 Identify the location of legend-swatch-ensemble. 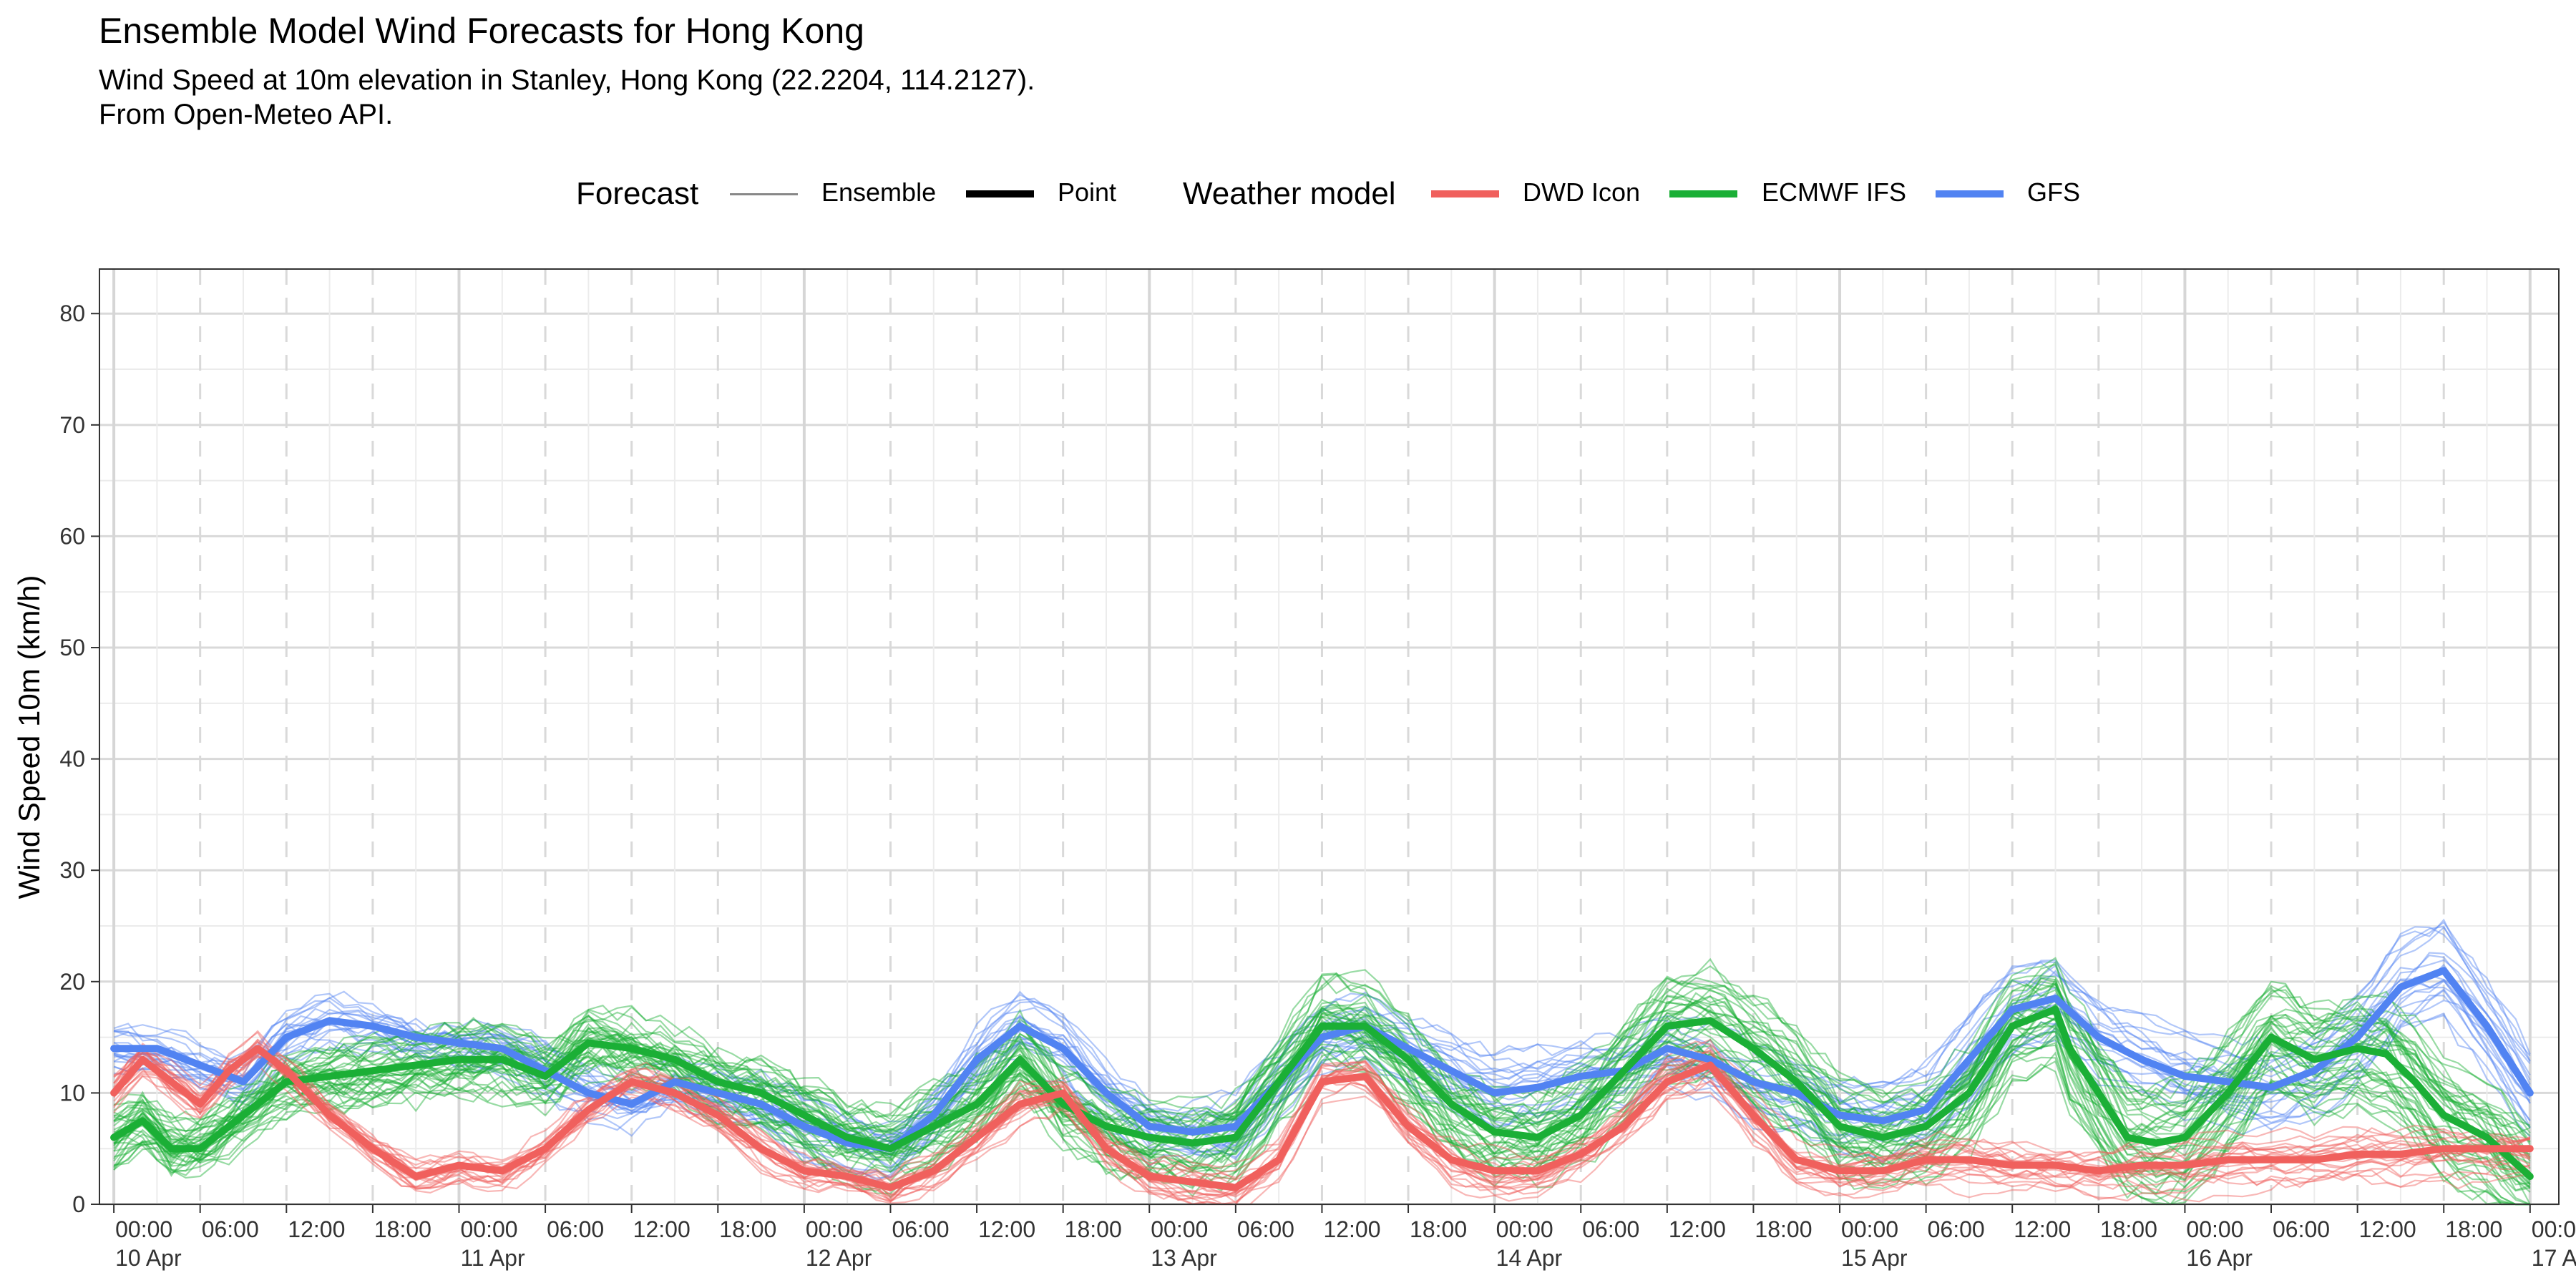
(764, 194).